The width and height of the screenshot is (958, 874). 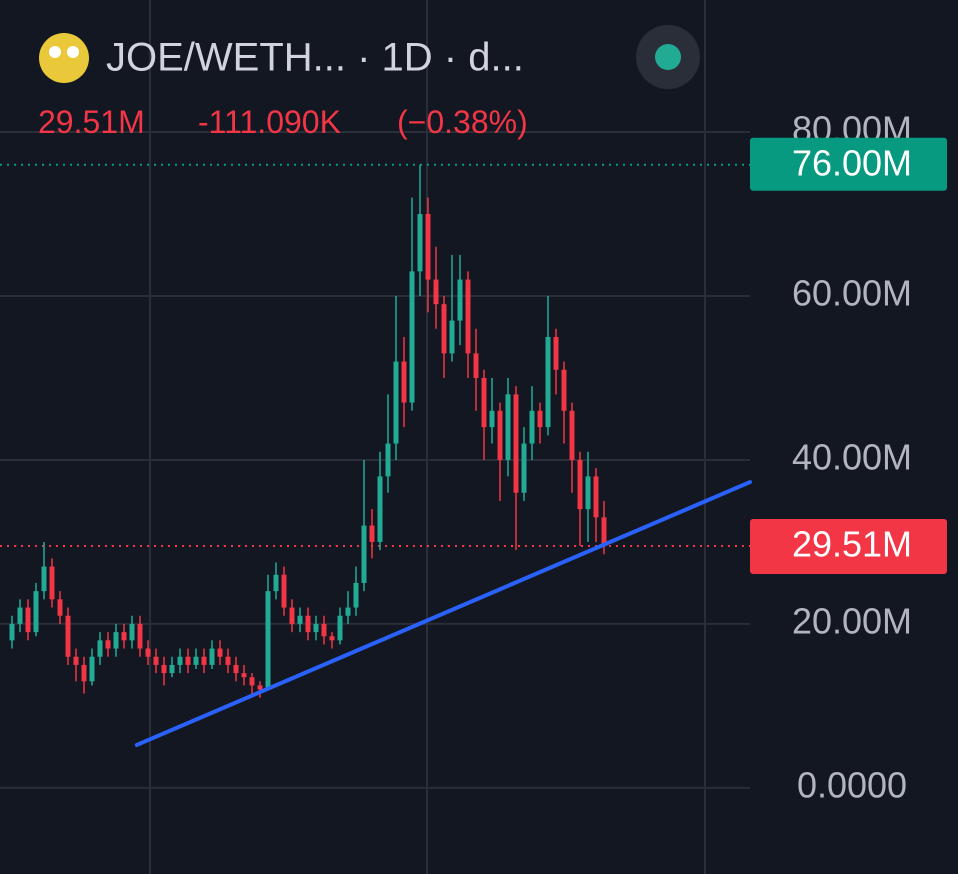 I want to click on status-dot, so click(x=668, y=57).